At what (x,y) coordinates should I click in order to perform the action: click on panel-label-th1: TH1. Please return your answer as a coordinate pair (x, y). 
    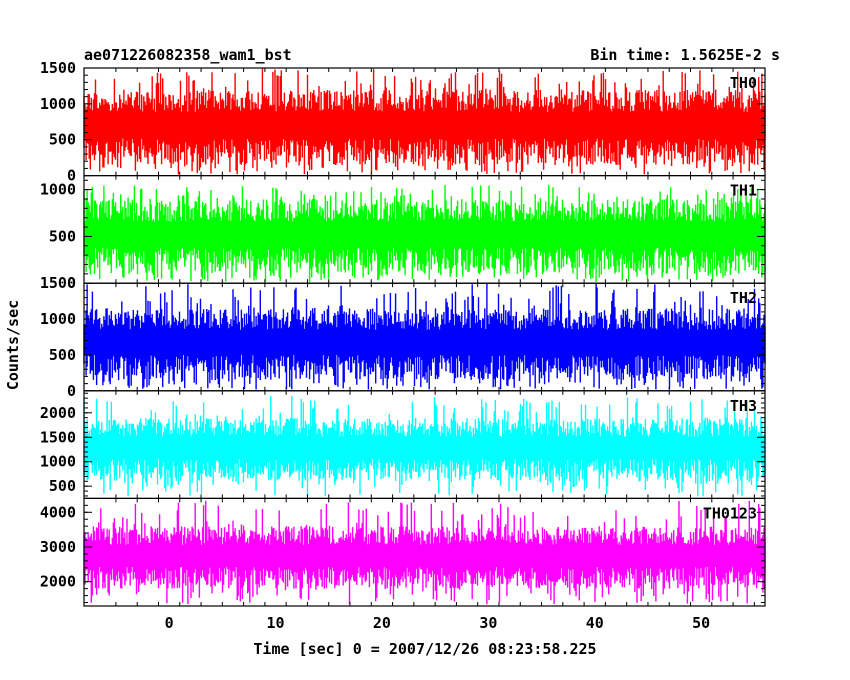
    Looking at the image, I should click on (743, 191).